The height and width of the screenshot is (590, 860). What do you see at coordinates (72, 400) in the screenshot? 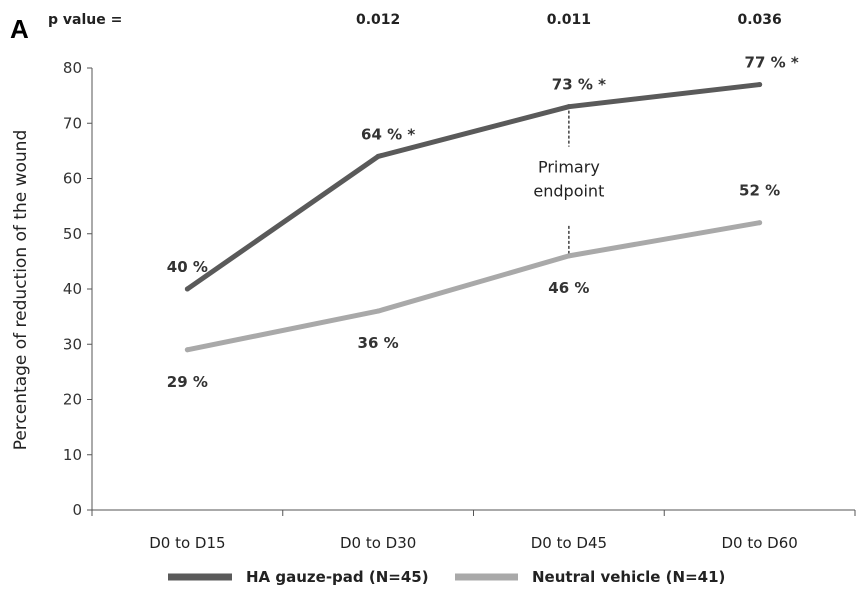
I see `y-tick-label: 20` at bounding box center [72, 400].